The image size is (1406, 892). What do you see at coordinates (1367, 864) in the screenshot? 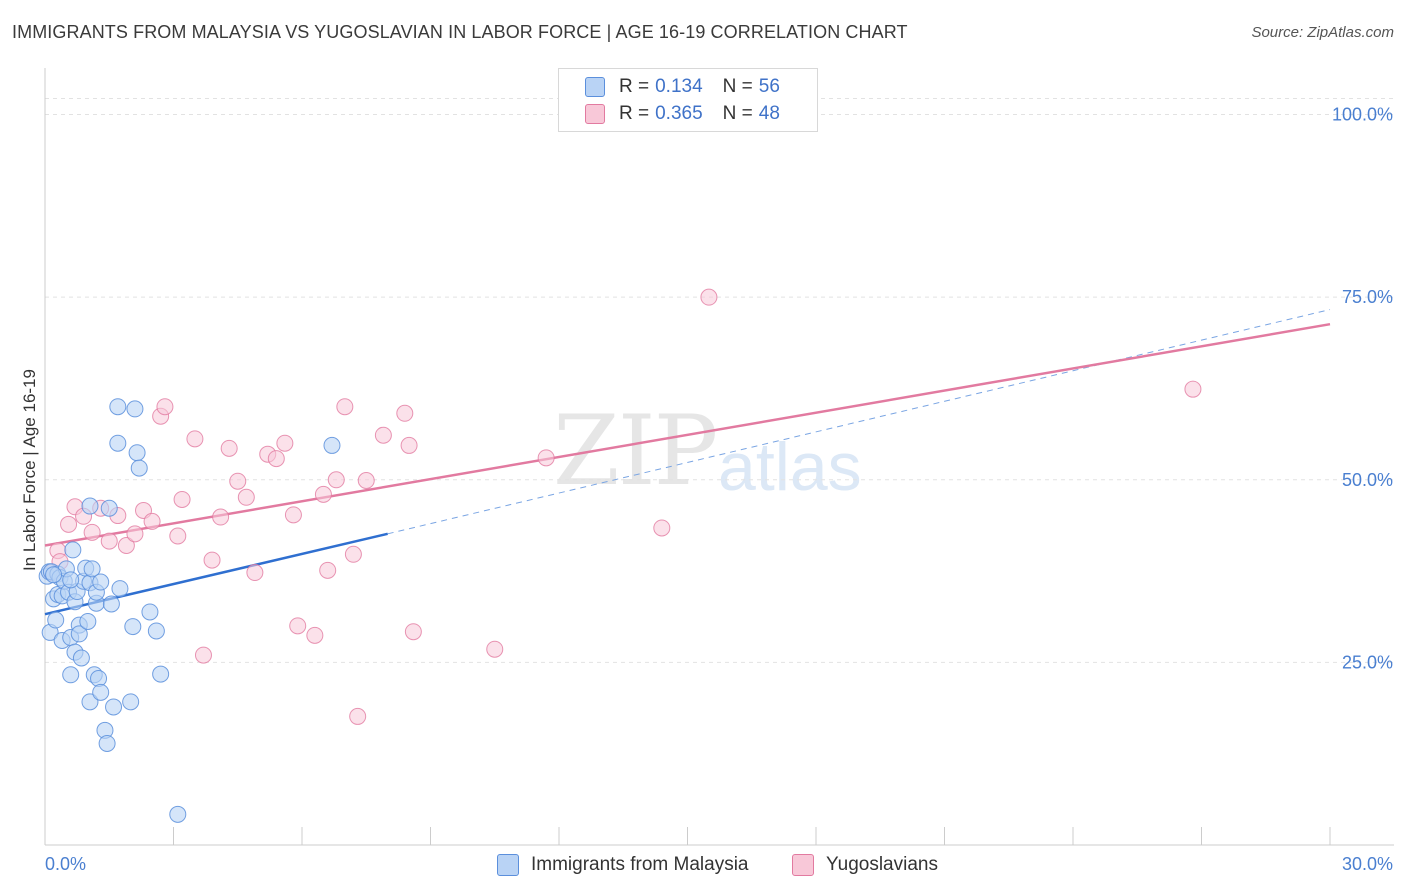
I see `x-tick-label: 30.0%` at bounding box center [1367, 864].